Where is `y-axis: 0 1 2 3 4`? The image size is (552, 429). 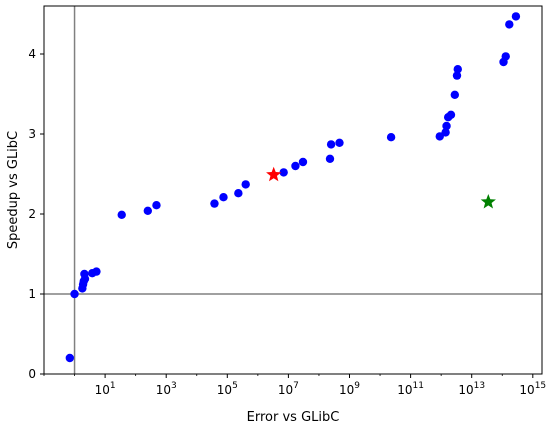 y-axis: 0 1 2 3 4 is located at coordinates (36, 214).